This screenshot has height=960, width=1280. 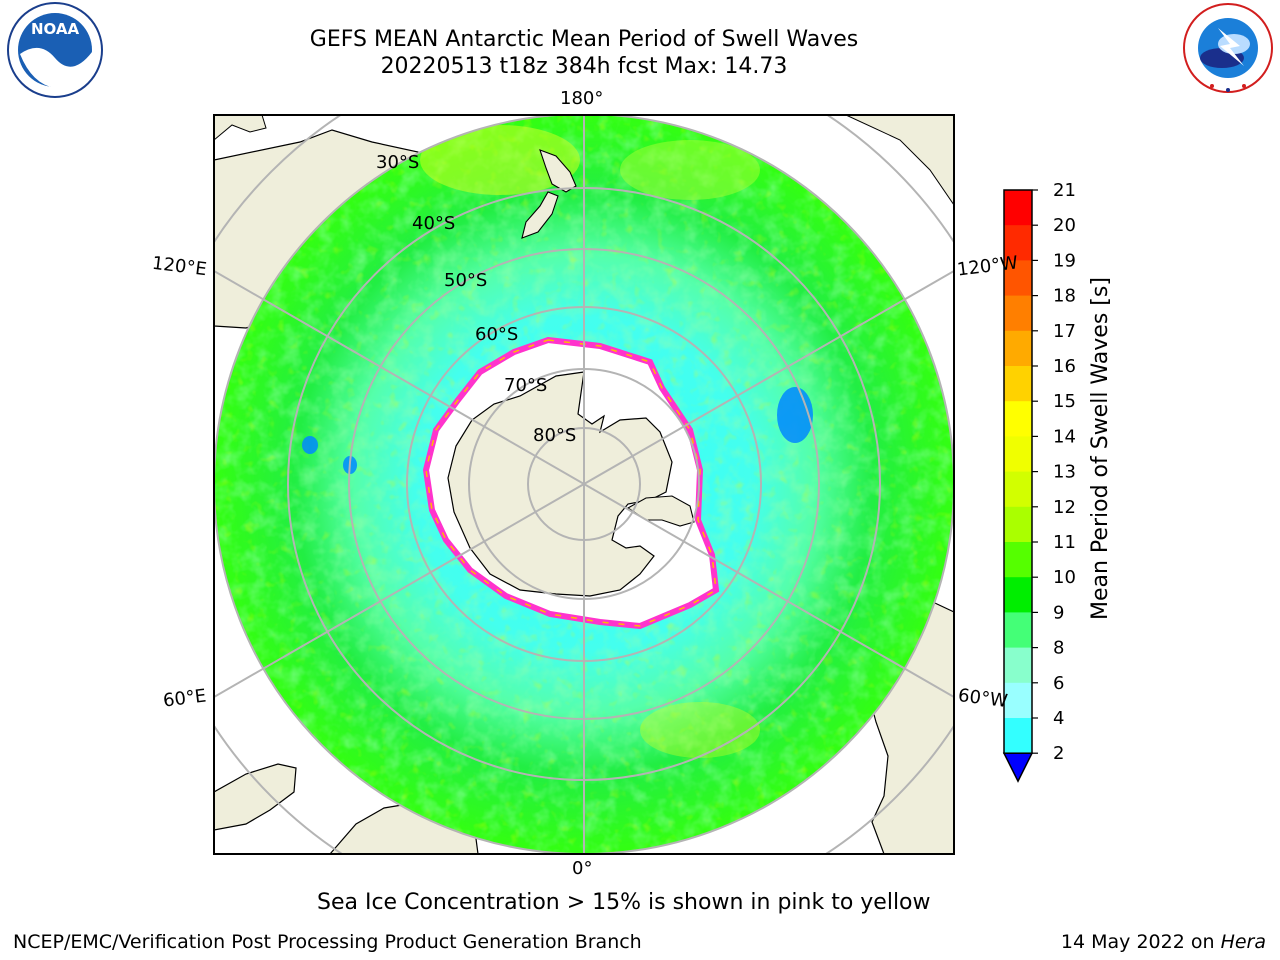 What do you see at coordinates (1064, 542) in the screenshot?
I see `colorbar-tick-label: 11` at bounding box center [1064, 542].